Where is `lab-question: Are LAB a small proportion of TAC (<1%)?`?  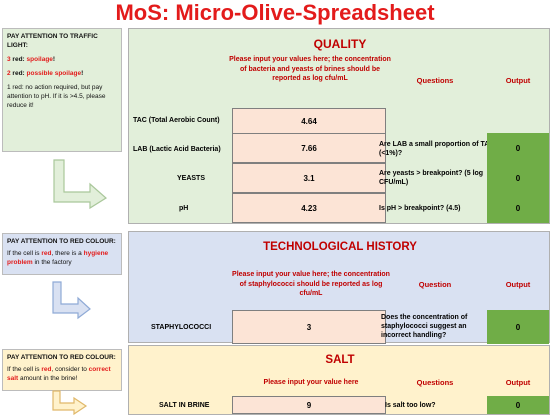 lab-question: Are LAB a small proportion of TAC (<1%)? is located at coordinates (437, 149).